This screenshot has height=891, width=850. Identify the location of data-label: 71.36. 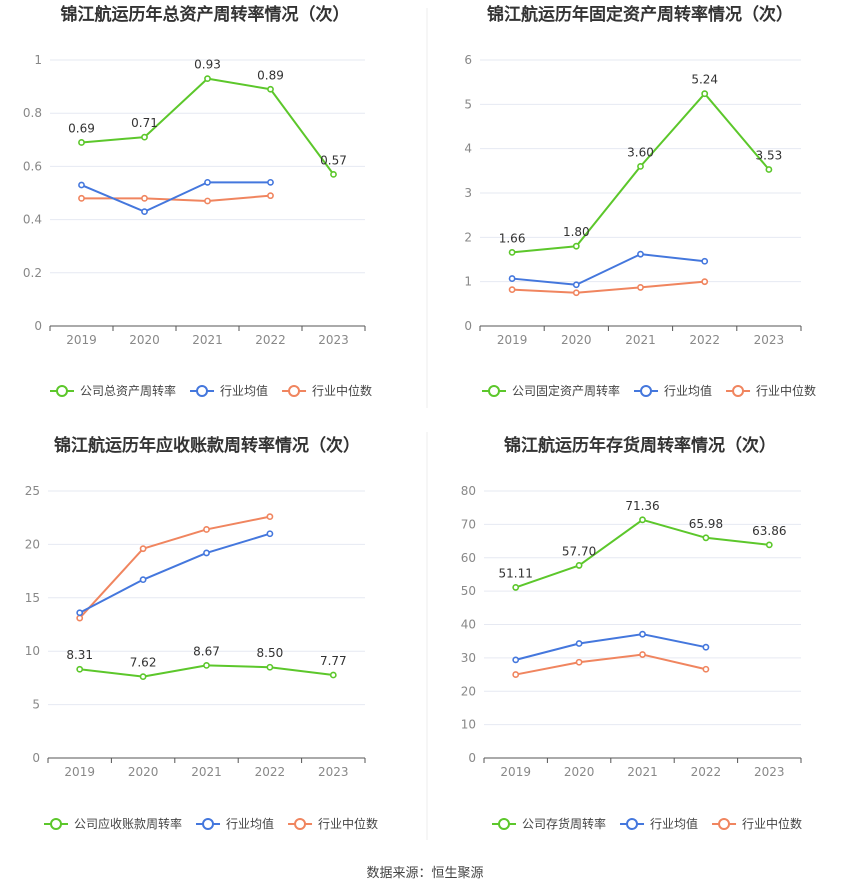
(642, 506).